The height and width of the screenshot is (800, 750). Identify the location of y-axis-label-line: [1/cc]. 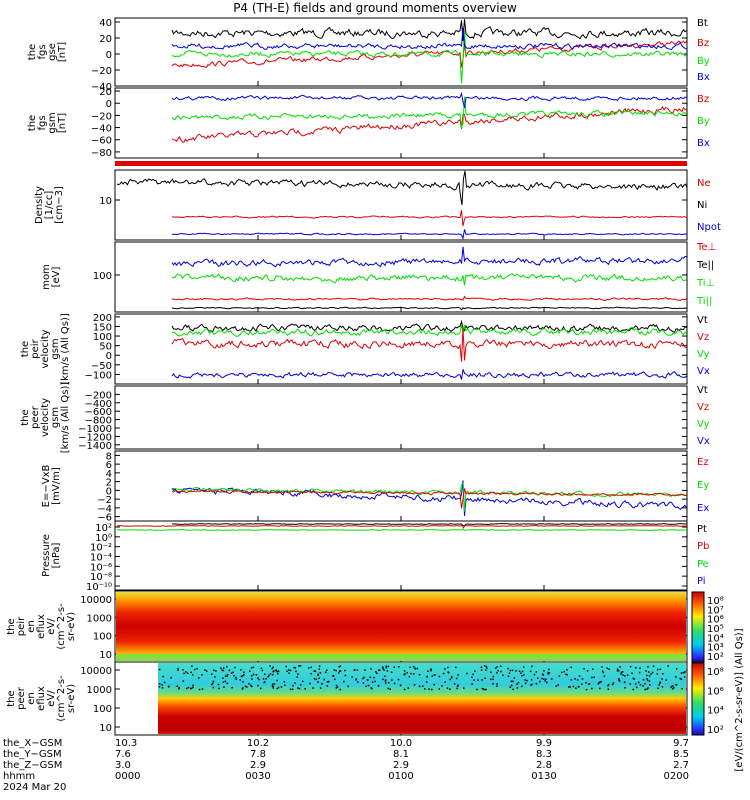
(49, 205).